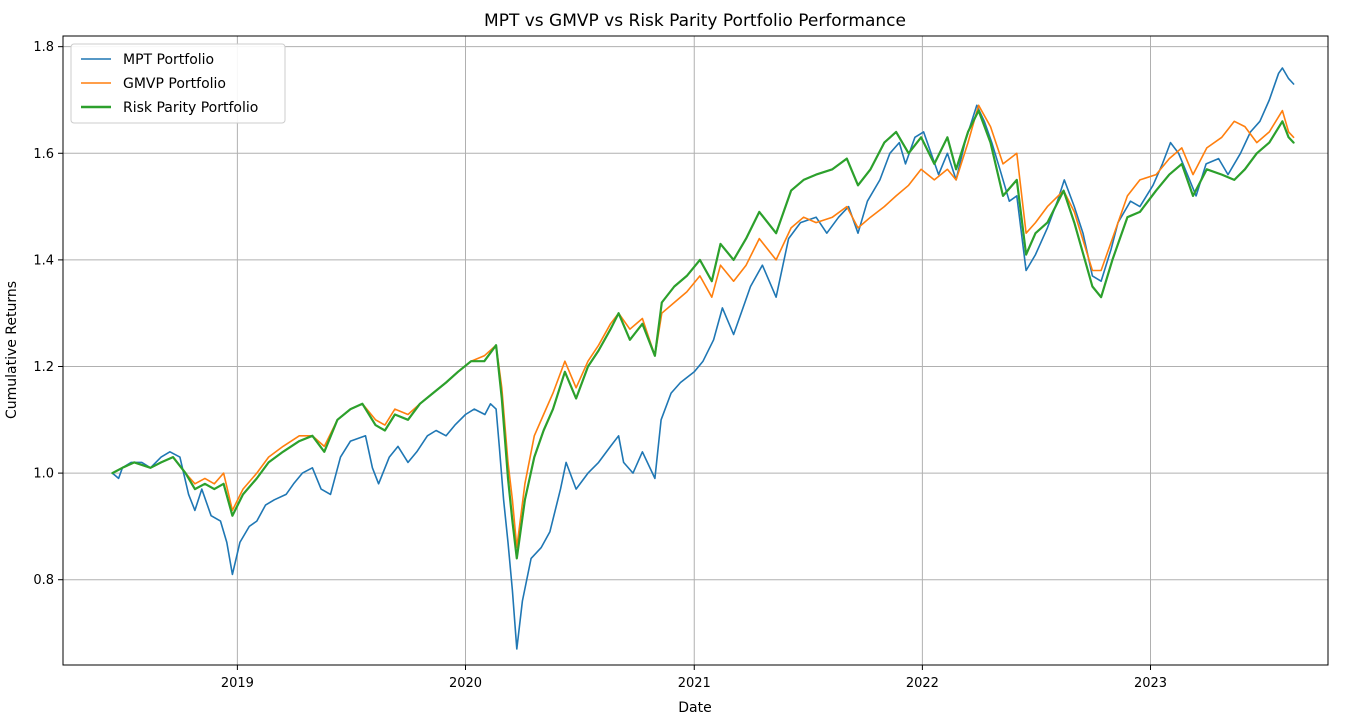  I want to click on legend-box, so click(178, 83).